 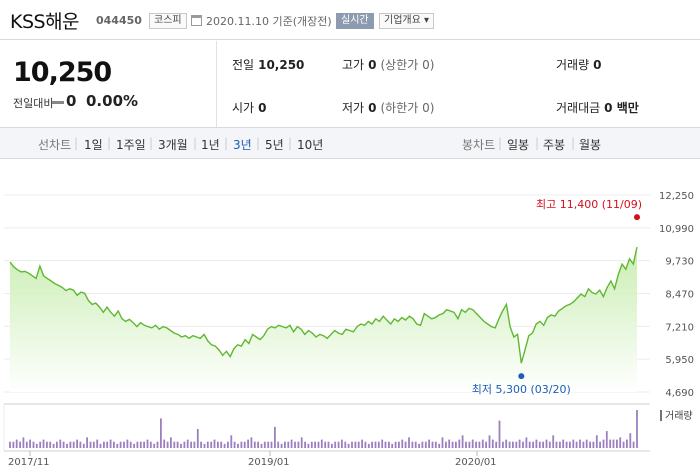 I want to click on period-1w: 1주일, so click(x=131, y=145).